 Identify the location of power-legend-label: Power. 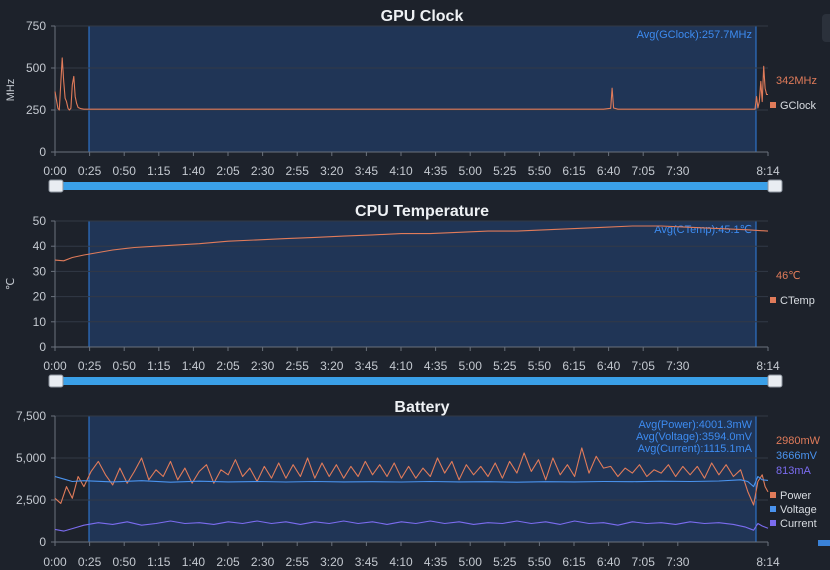
(796, 496).